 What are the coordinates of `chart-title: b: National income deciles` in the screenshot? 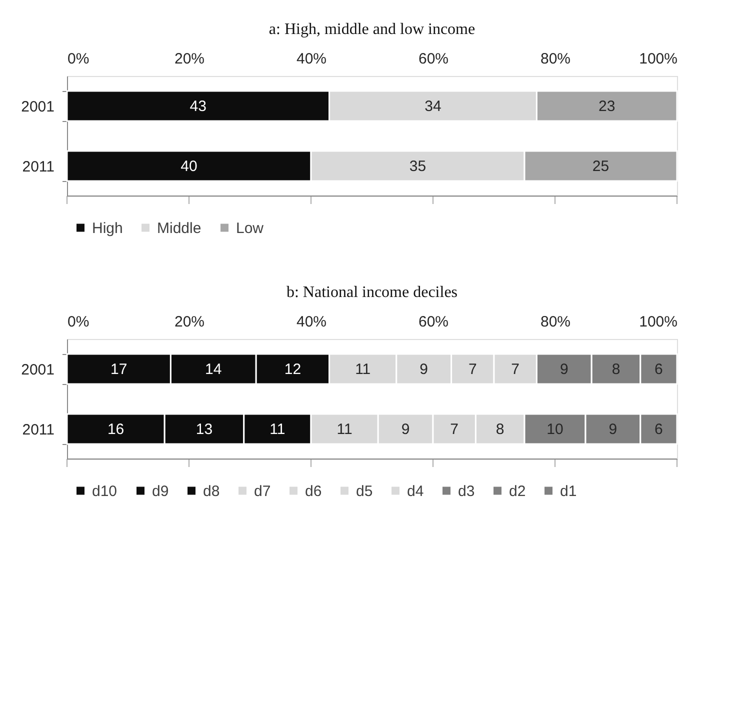 It's located at (372, 292).